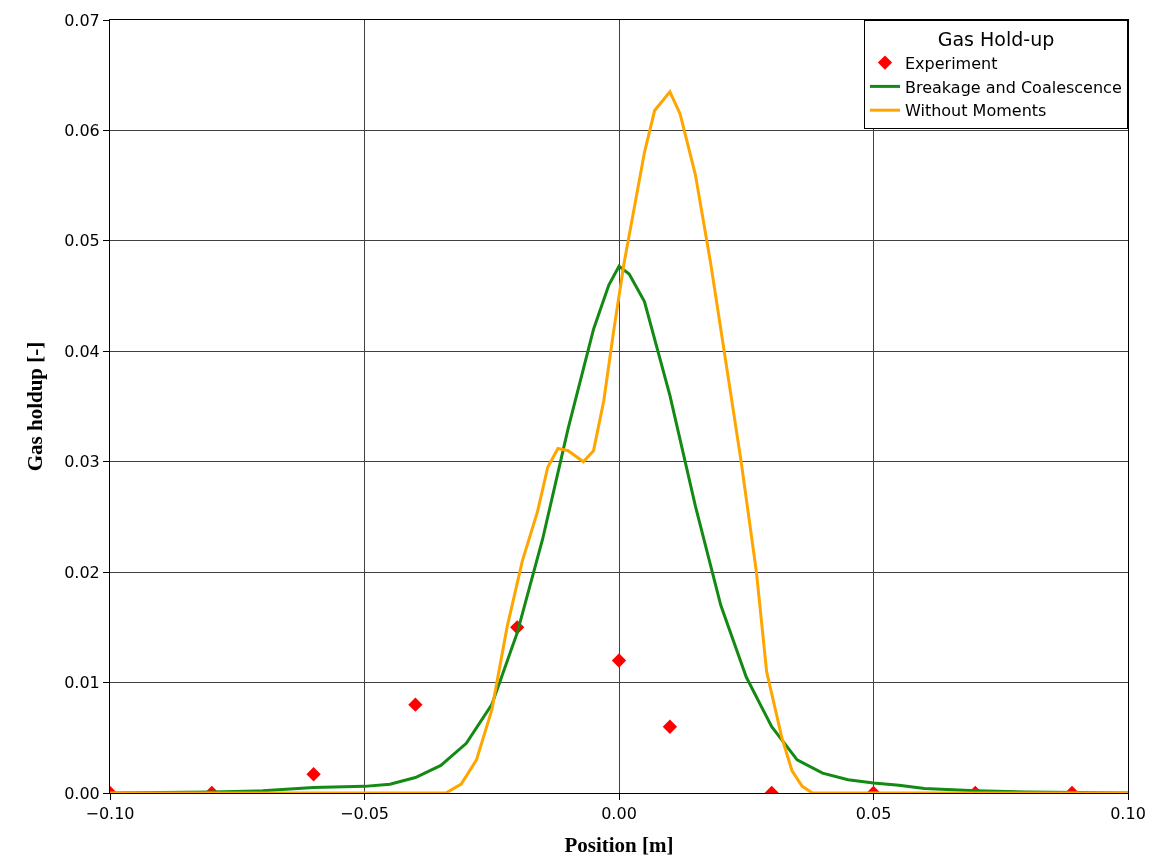 The height and width of the screenshot is (868, 1163). Describe the element at coordinates (1128, 814) in the screenshot. I see `x-tick-label: 0.10` at that location.